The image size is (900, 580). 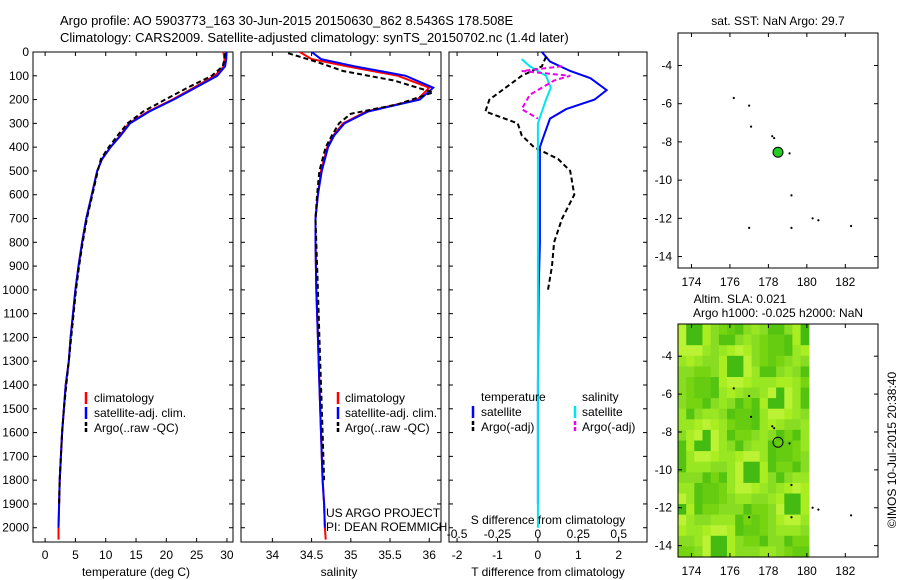 What do you see at coordinates (457, 555) in the screenshot?
I see `x-tick-label: -2` at bounding box center [457, 555].